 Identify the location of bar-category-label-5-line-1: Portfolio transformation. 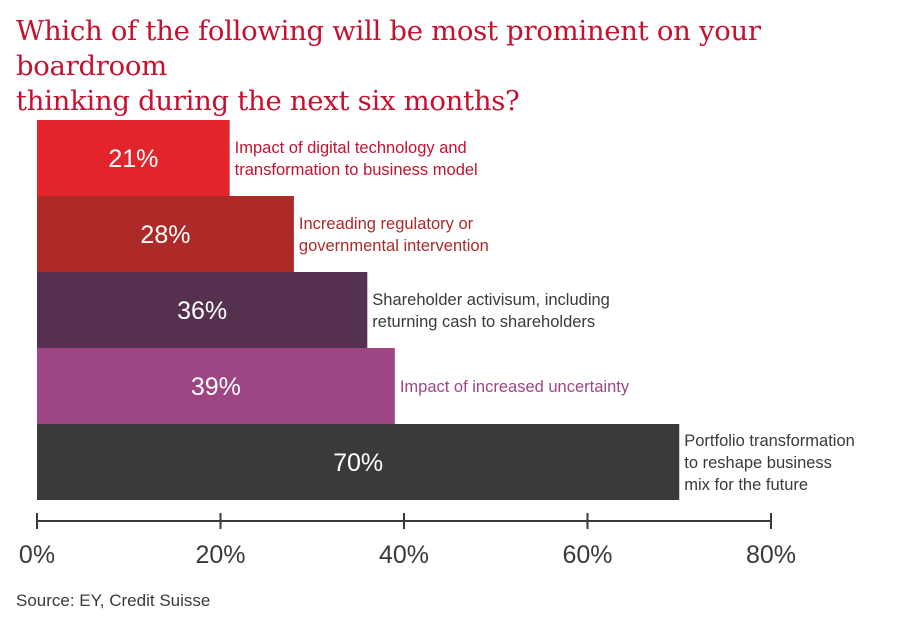
(769, 441).